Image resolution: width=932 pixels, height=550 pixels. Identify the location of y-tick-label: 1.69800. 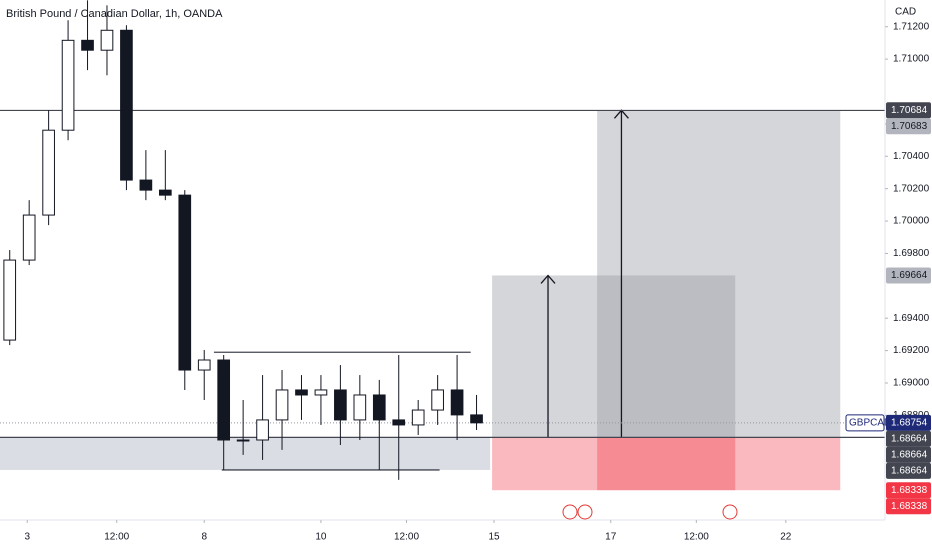
(911, 253).